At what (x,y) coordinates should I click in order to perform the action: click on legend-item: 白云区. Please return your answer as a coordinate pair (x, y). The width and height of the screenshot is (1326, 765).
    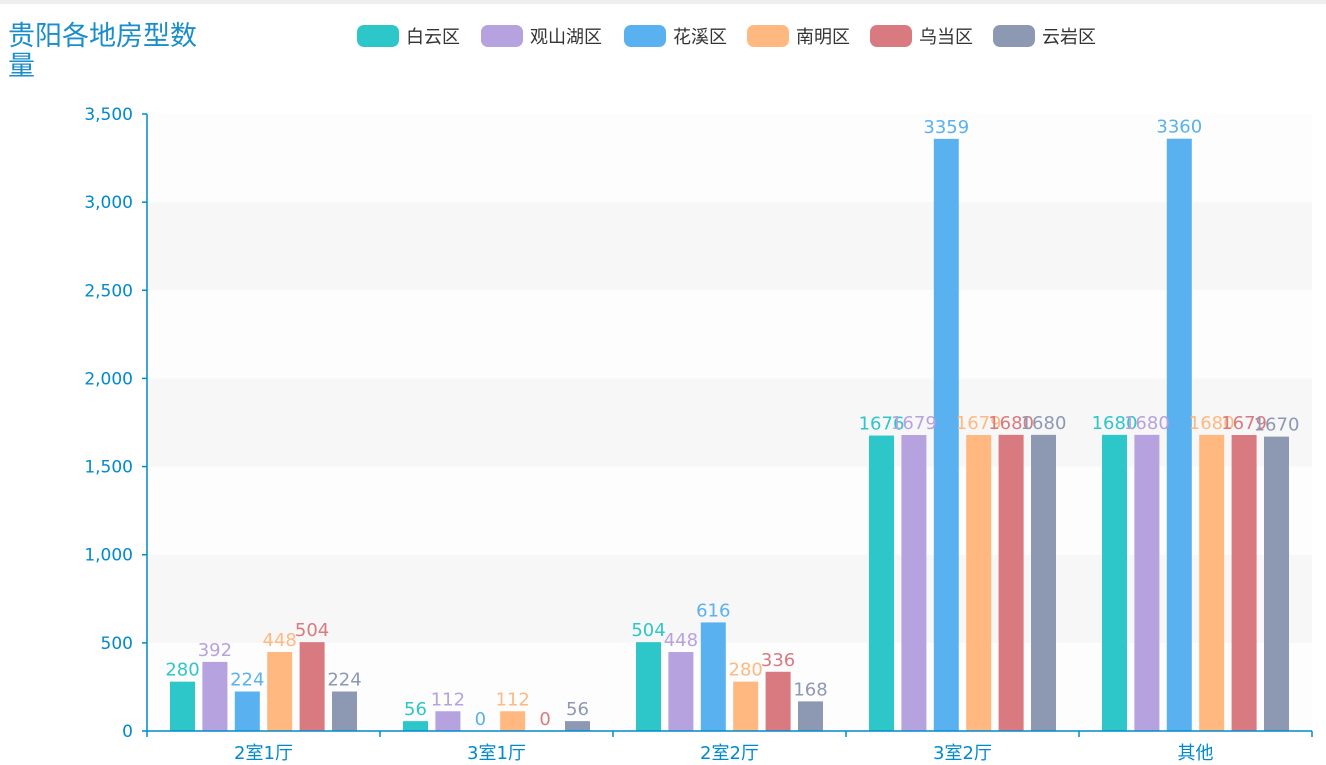
    Looking at the image, I should click on (408, 36).